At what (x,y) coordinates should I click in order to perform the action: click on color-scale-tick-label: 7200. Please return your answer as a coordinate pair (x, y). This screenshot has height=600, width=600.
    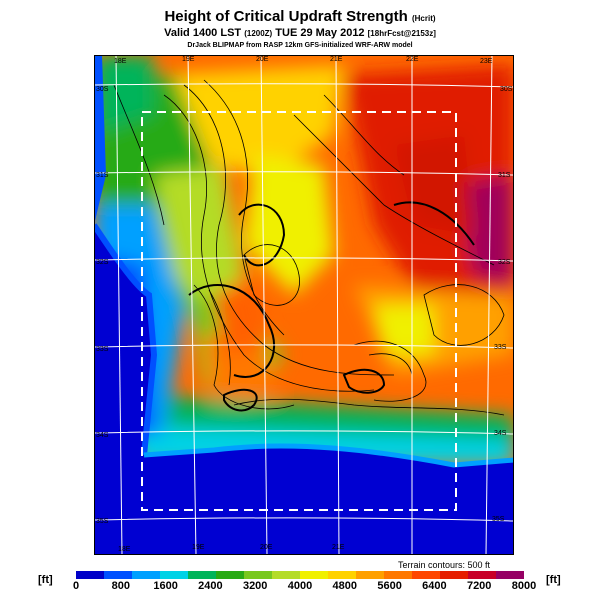
    Looking at the image, I should click on (479, 586).